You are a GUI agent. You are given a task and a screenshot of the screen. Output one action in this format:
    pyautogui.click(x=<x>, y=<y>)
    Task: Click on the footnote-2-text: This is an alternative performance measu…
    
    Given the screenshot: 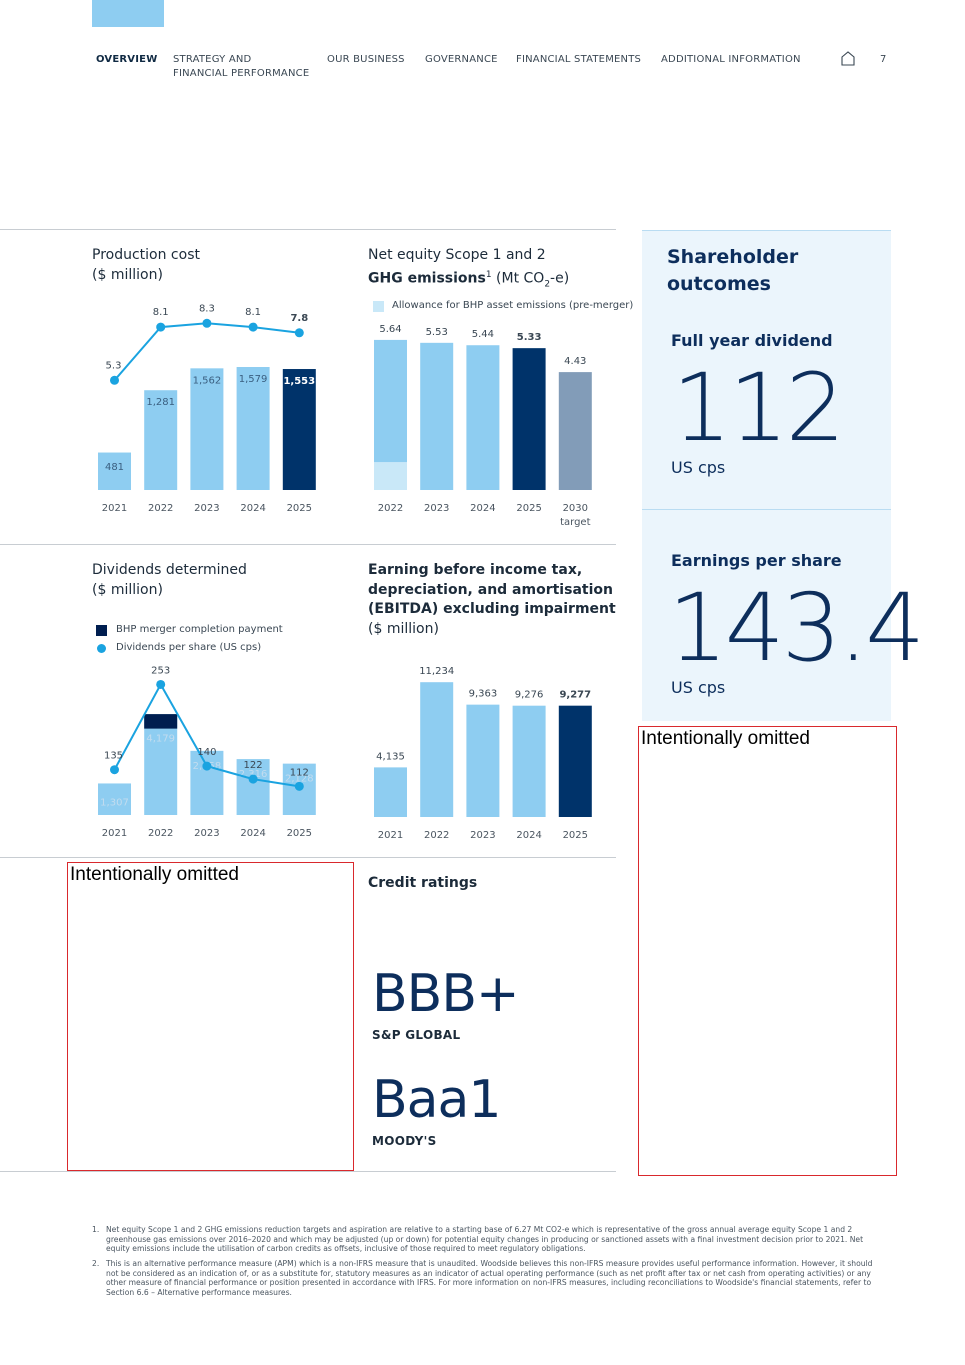 What is the action you would take?
    pyautogui.click(x=489, y=1278)
    